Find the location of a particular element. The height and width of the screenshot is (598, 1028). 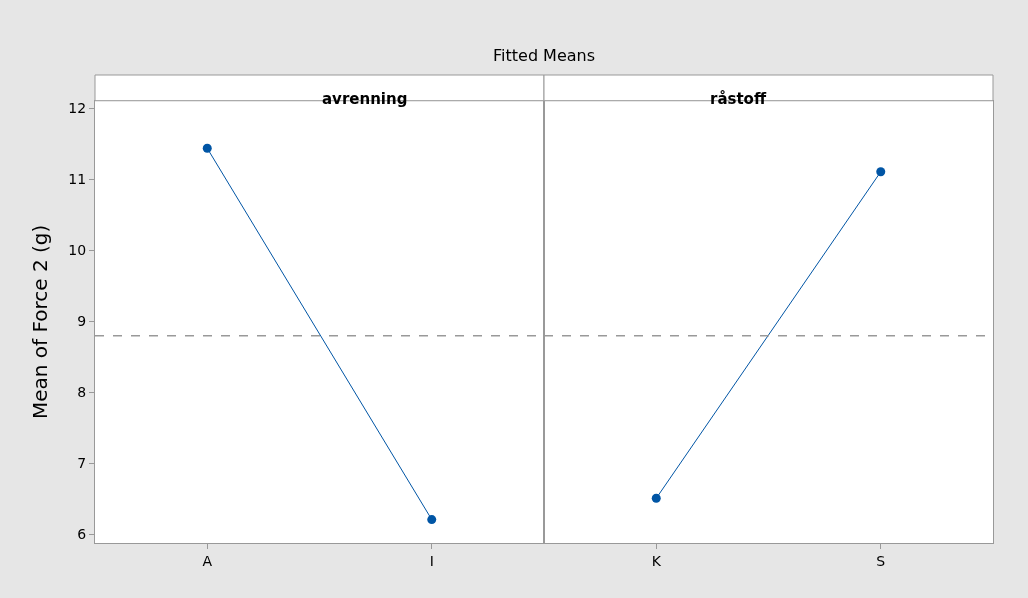

y-tick-label: 10 is located at coordinates (77, 250).